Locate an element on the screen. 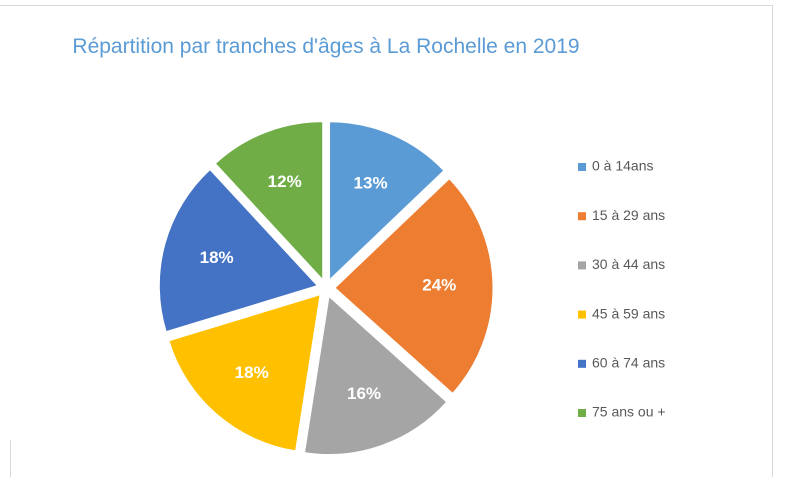 This screenshot has height=477, width=788. legend-label: 60 à 74 ans is located at coordinates (628, 363).